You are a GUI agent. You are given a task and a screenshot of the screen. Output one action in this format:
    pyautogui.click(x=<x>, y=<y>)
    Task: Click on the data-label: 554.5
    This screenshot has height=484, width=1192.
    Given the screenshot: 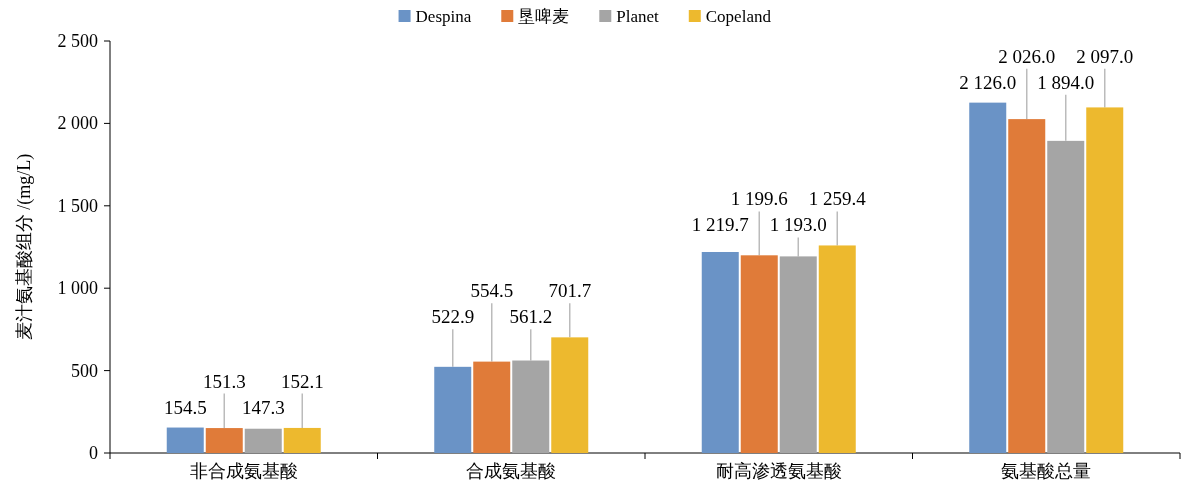 What is the action you would take?
    pyautogui.click(x=492, y=291)
    